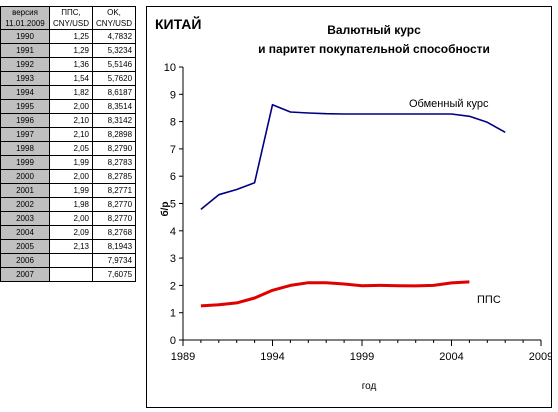  I want to click on chart-title-line-1: Валютный курс, so click(374, 30).